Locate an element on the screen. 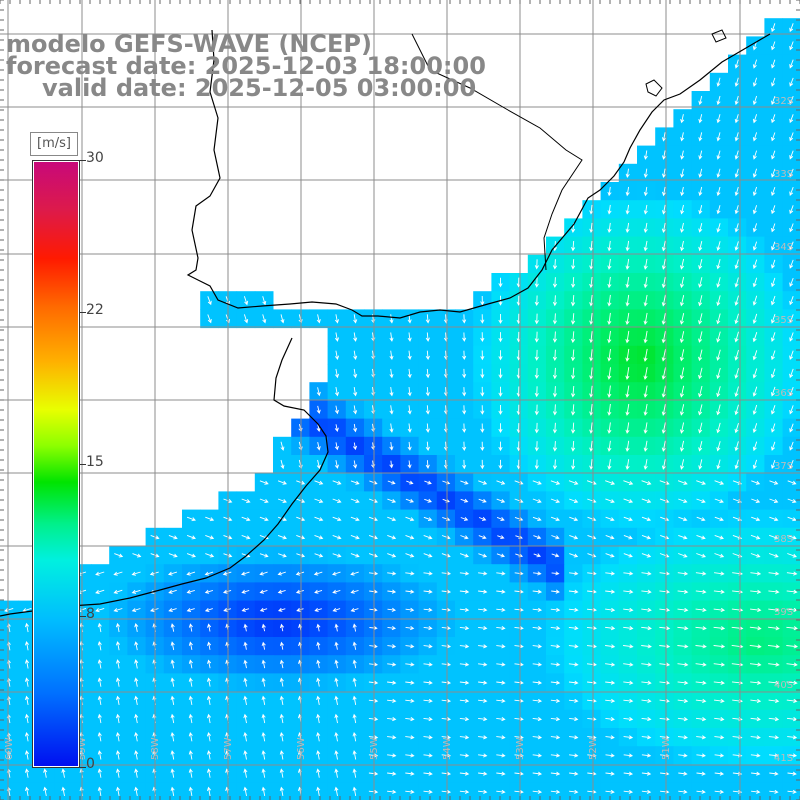 The height and width of the screenshot is (800, 800). longitude-label: 60W is located at coordinates (9, 748).